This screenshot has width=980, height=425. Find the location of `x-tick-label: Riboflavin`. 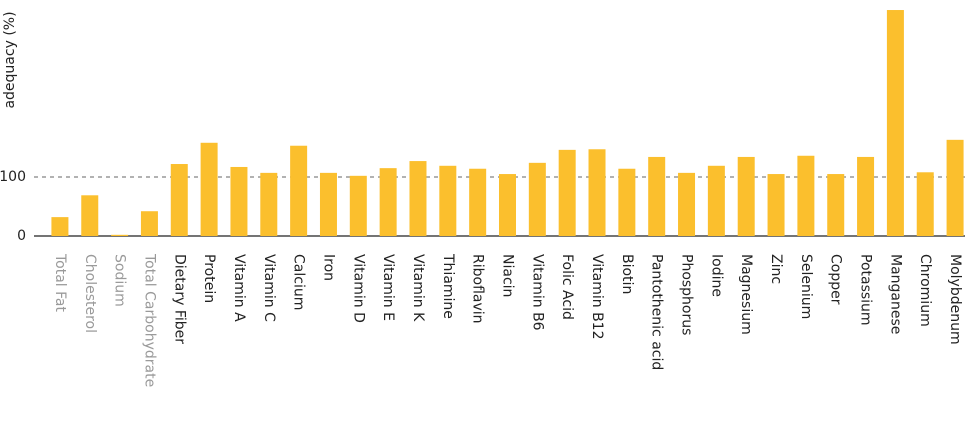

x-tick-label: Riboflavin is located at coordinates (478, 289).